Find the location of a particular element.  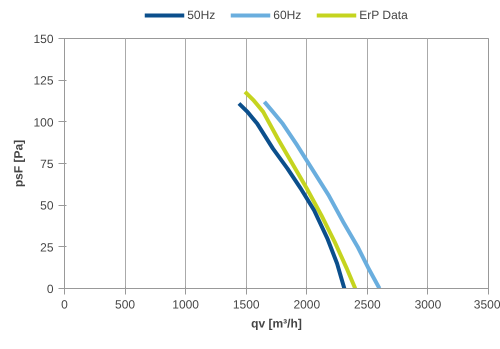

y-axis-title: psF [Pa] is located at coordinates (18, 164).